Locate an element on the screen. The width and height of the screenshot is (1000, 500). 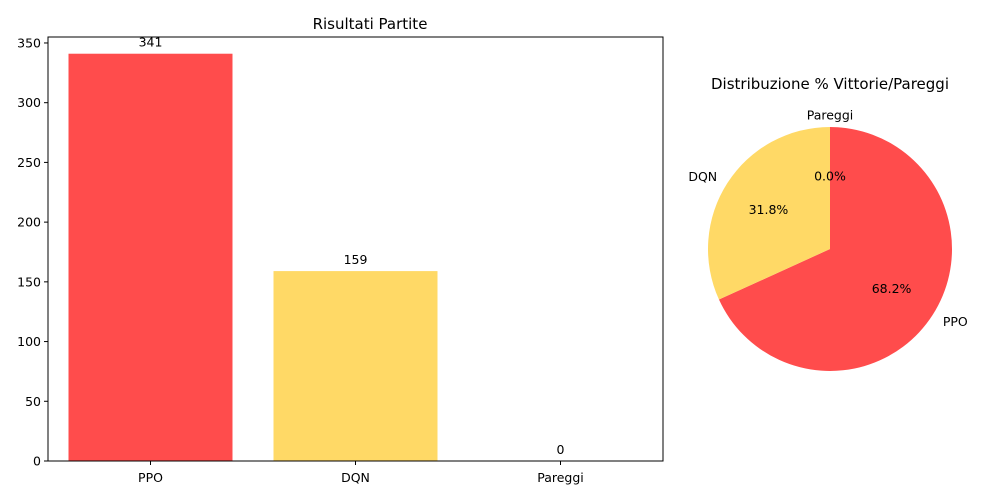
y-tick-label: 50 is located at coordinates (33, 401).